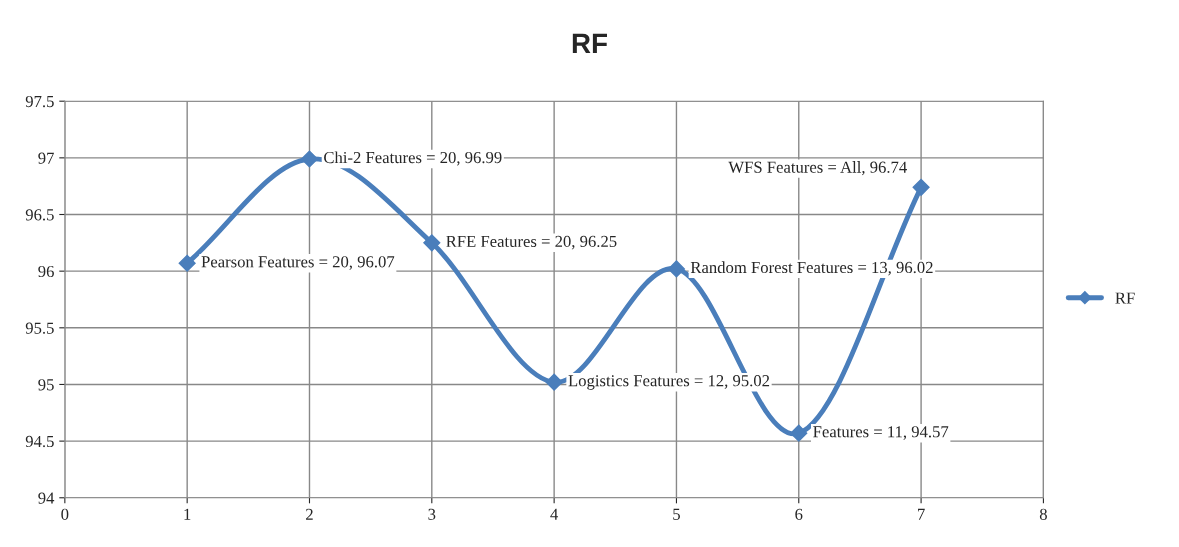  I want to click on x-tick-label: 8, so click(1043, 514).